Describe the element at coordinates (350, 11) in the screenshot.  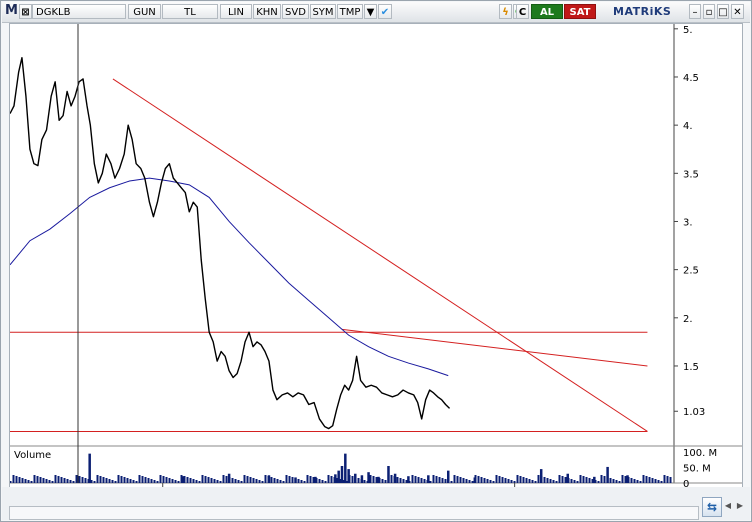
I see `template-button: TMP` at that location.